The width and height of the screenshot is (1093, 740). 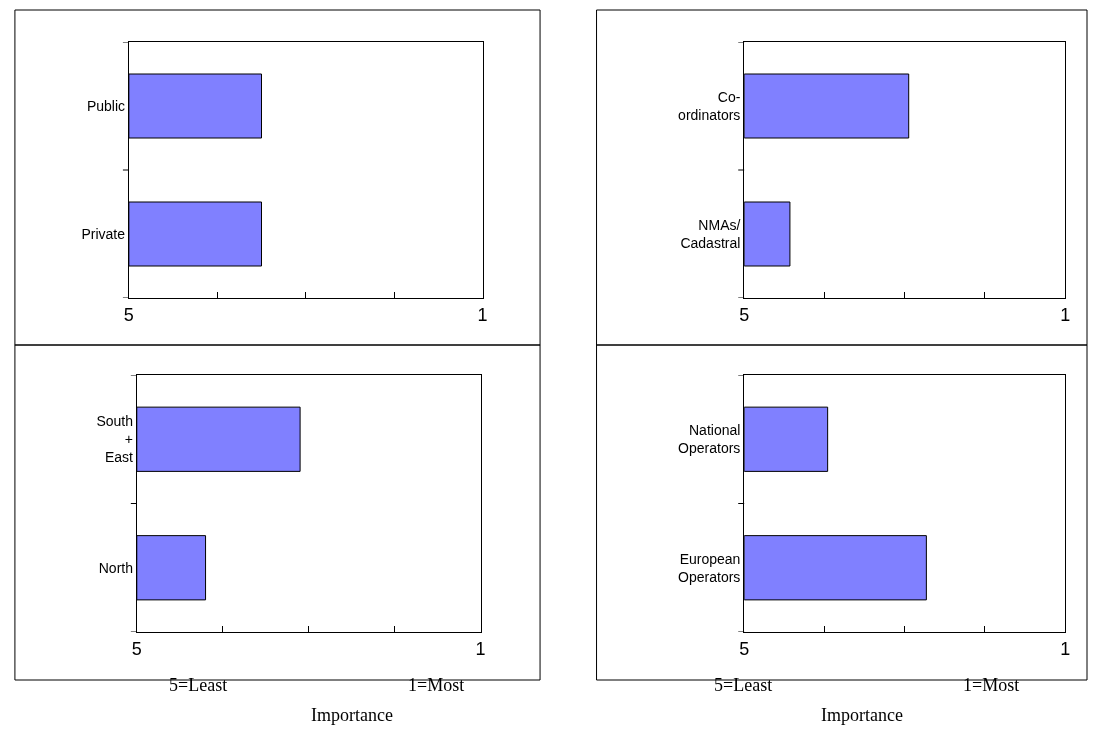 I want to click on y-tick-label: NMAs/ Cadastral, so click(x=710, y=233).